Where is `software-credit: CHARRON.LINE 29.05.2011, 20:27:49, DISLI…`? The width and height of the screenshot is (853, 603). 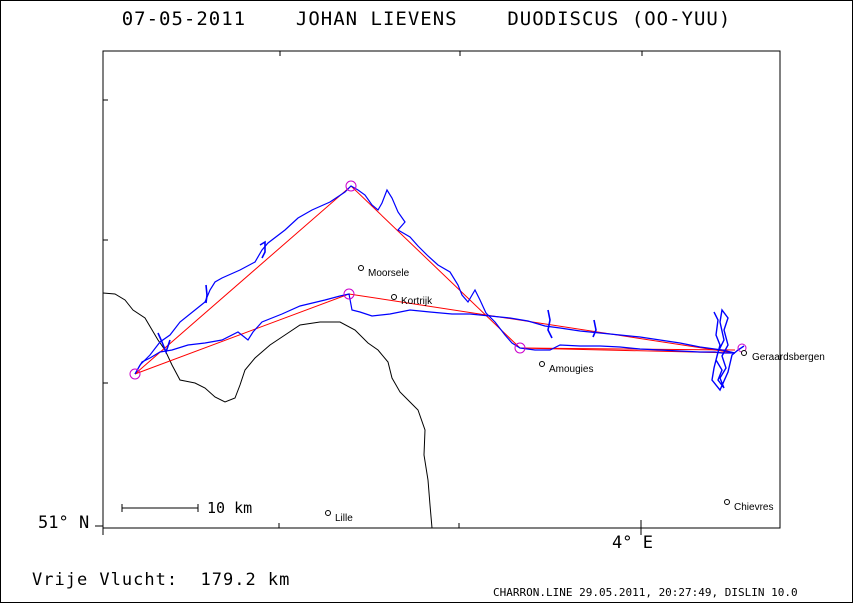 software-credit: CHARRON.LINE 29.05.2011, 20:27:49, DISLI… is located at coordinates (645, 592).